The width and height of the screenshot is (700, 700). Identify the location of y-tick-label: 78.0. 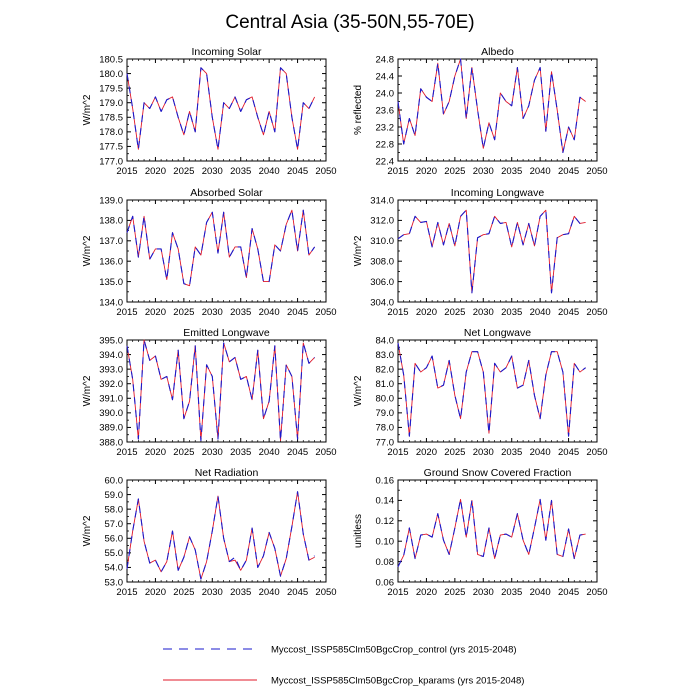
(385, 428).